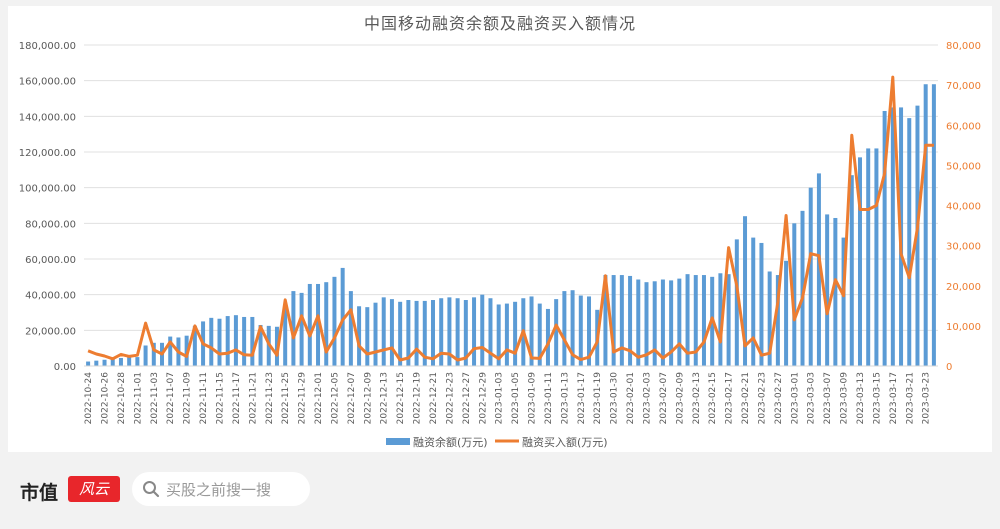 The height and width of the screenshot is (529, 1000). I want to click on x-axis-tick: 2022-11-09, so click(188, 398).